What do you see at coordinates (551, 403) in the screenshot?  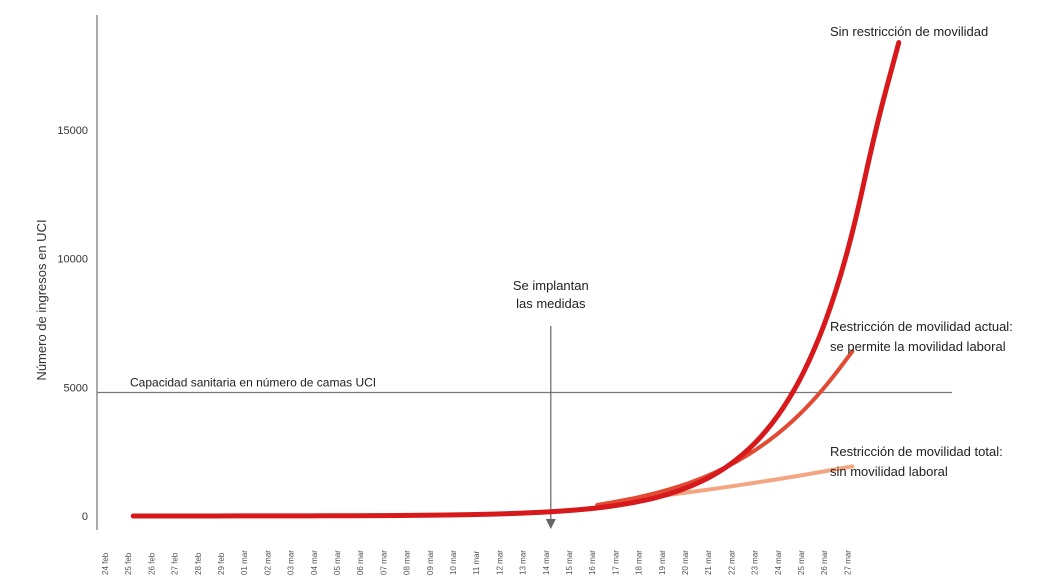 I see `measures-annotation: Se implantan las medidas` at bounding box center [551, 403].